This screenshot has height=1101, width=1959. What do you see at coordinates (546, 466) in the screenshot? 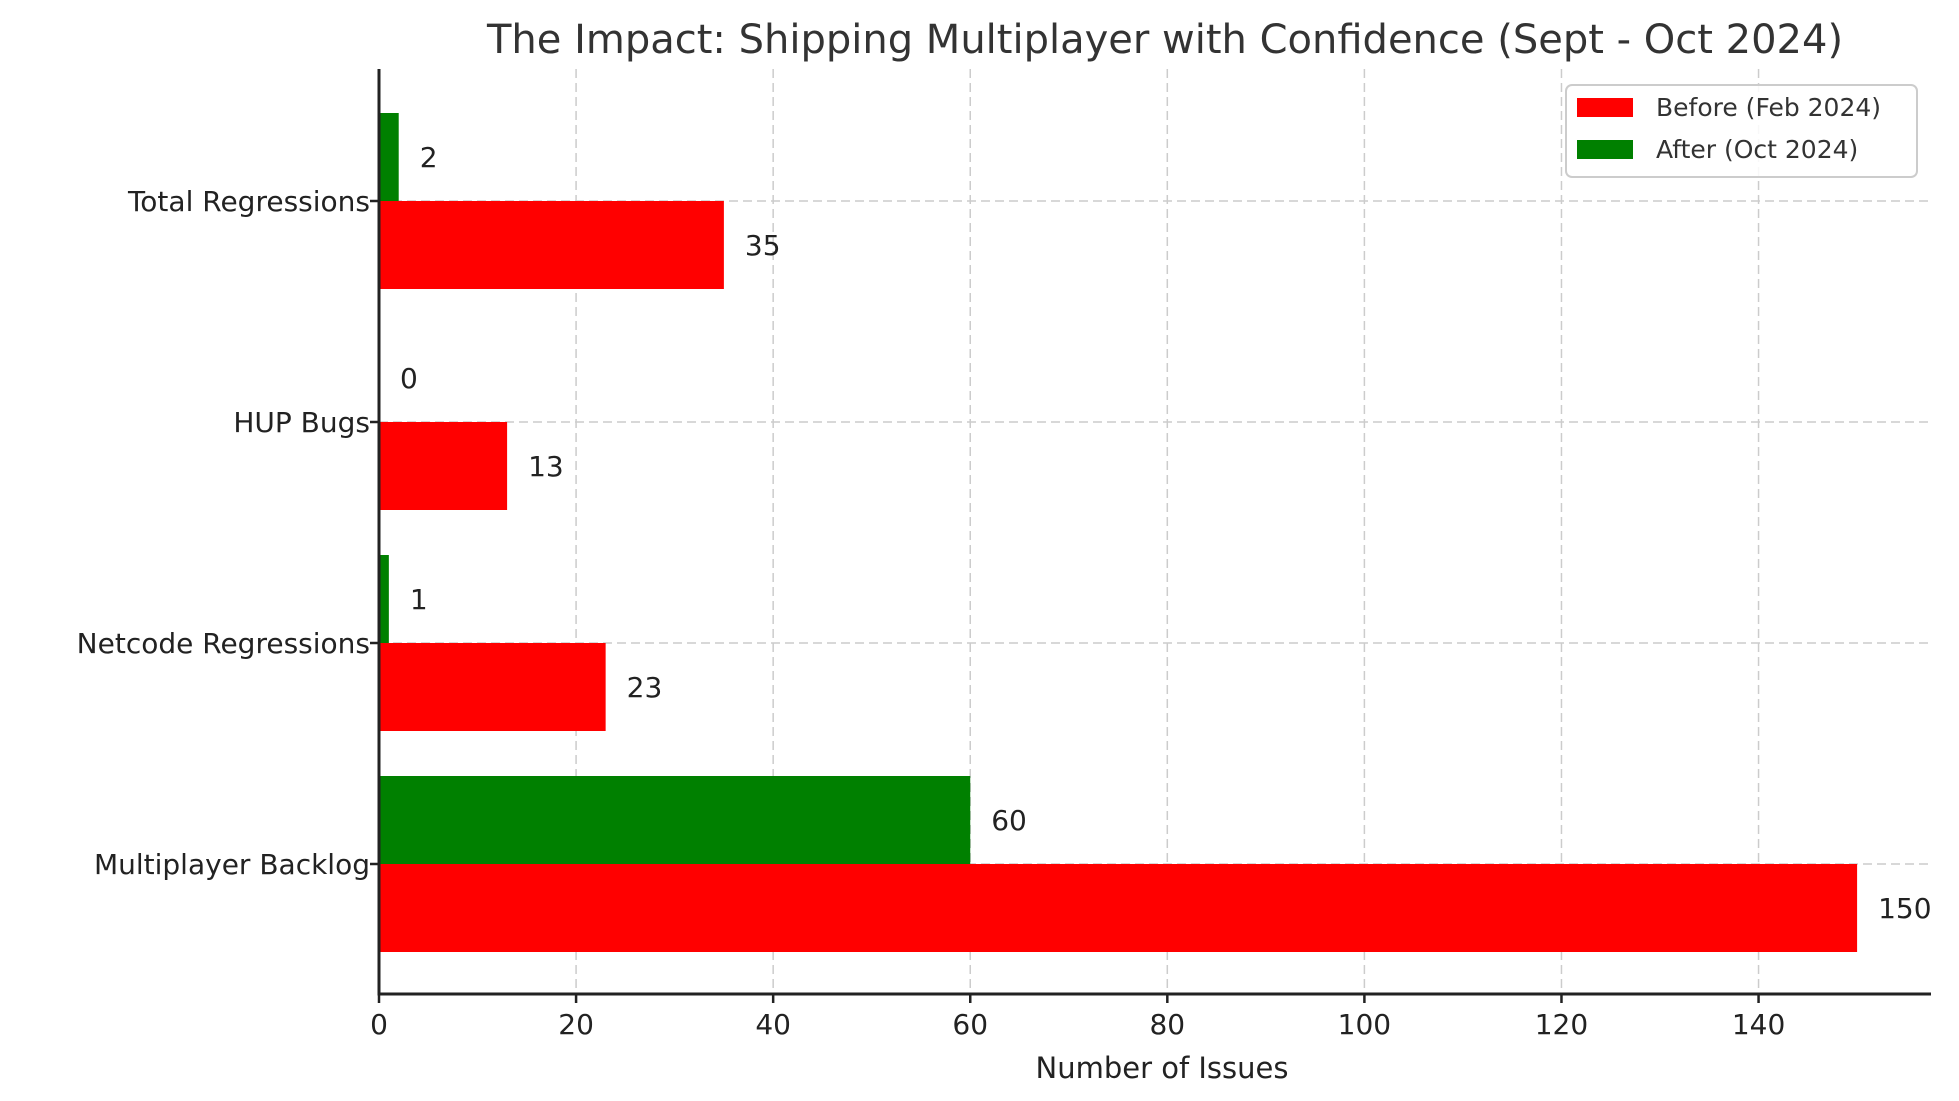
I see `value-label-before: 13` at bounding box center [546, 466].